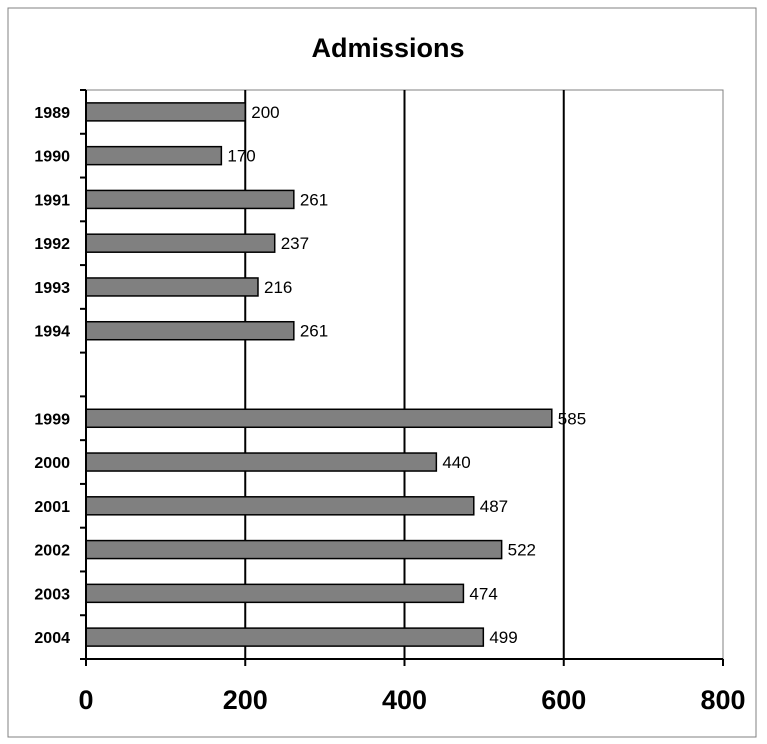 The height and width of the screenshot is (744, 767). Describe the element at coordinates (314, 331) in the screenshot. I see `data-label-1994: 261` at that location.